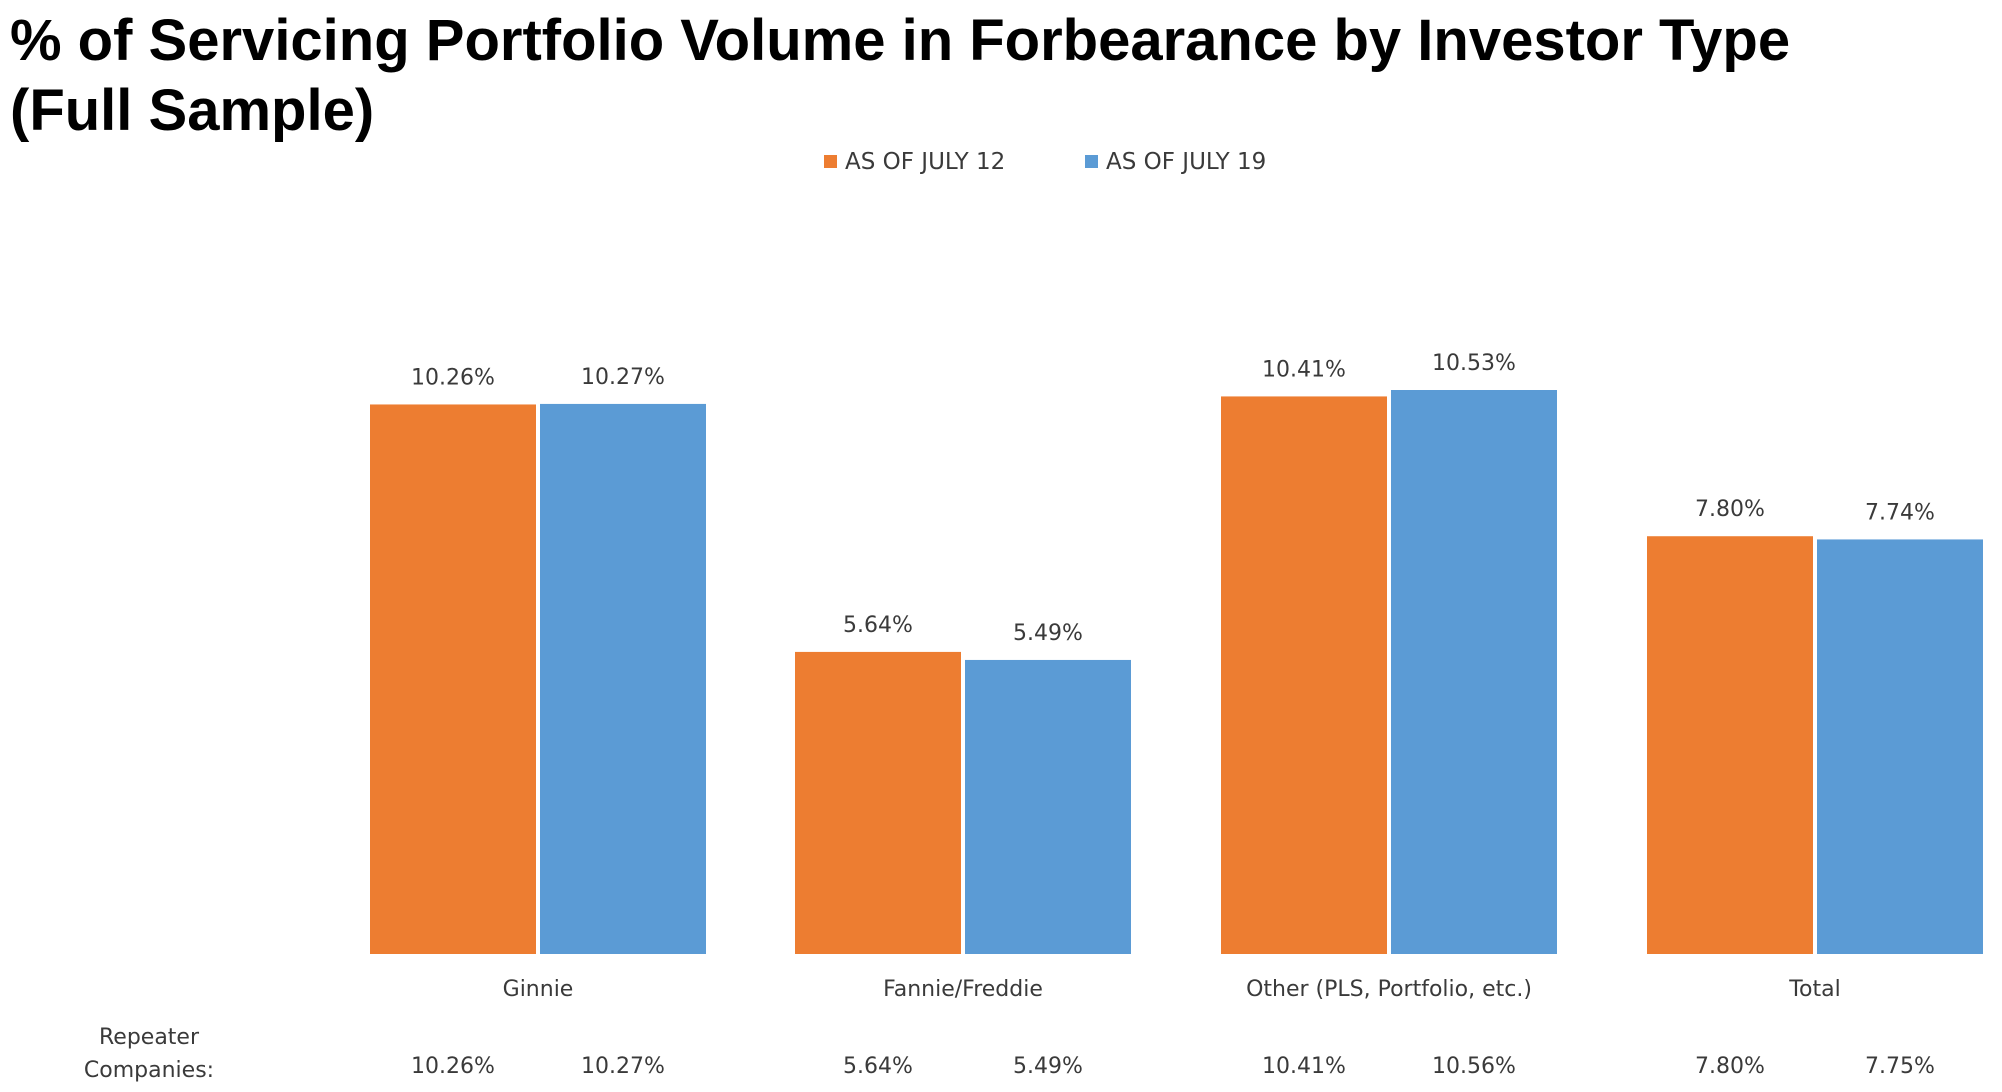  I want to click on data-label-1-1: 10.26%, so click(453, 377).